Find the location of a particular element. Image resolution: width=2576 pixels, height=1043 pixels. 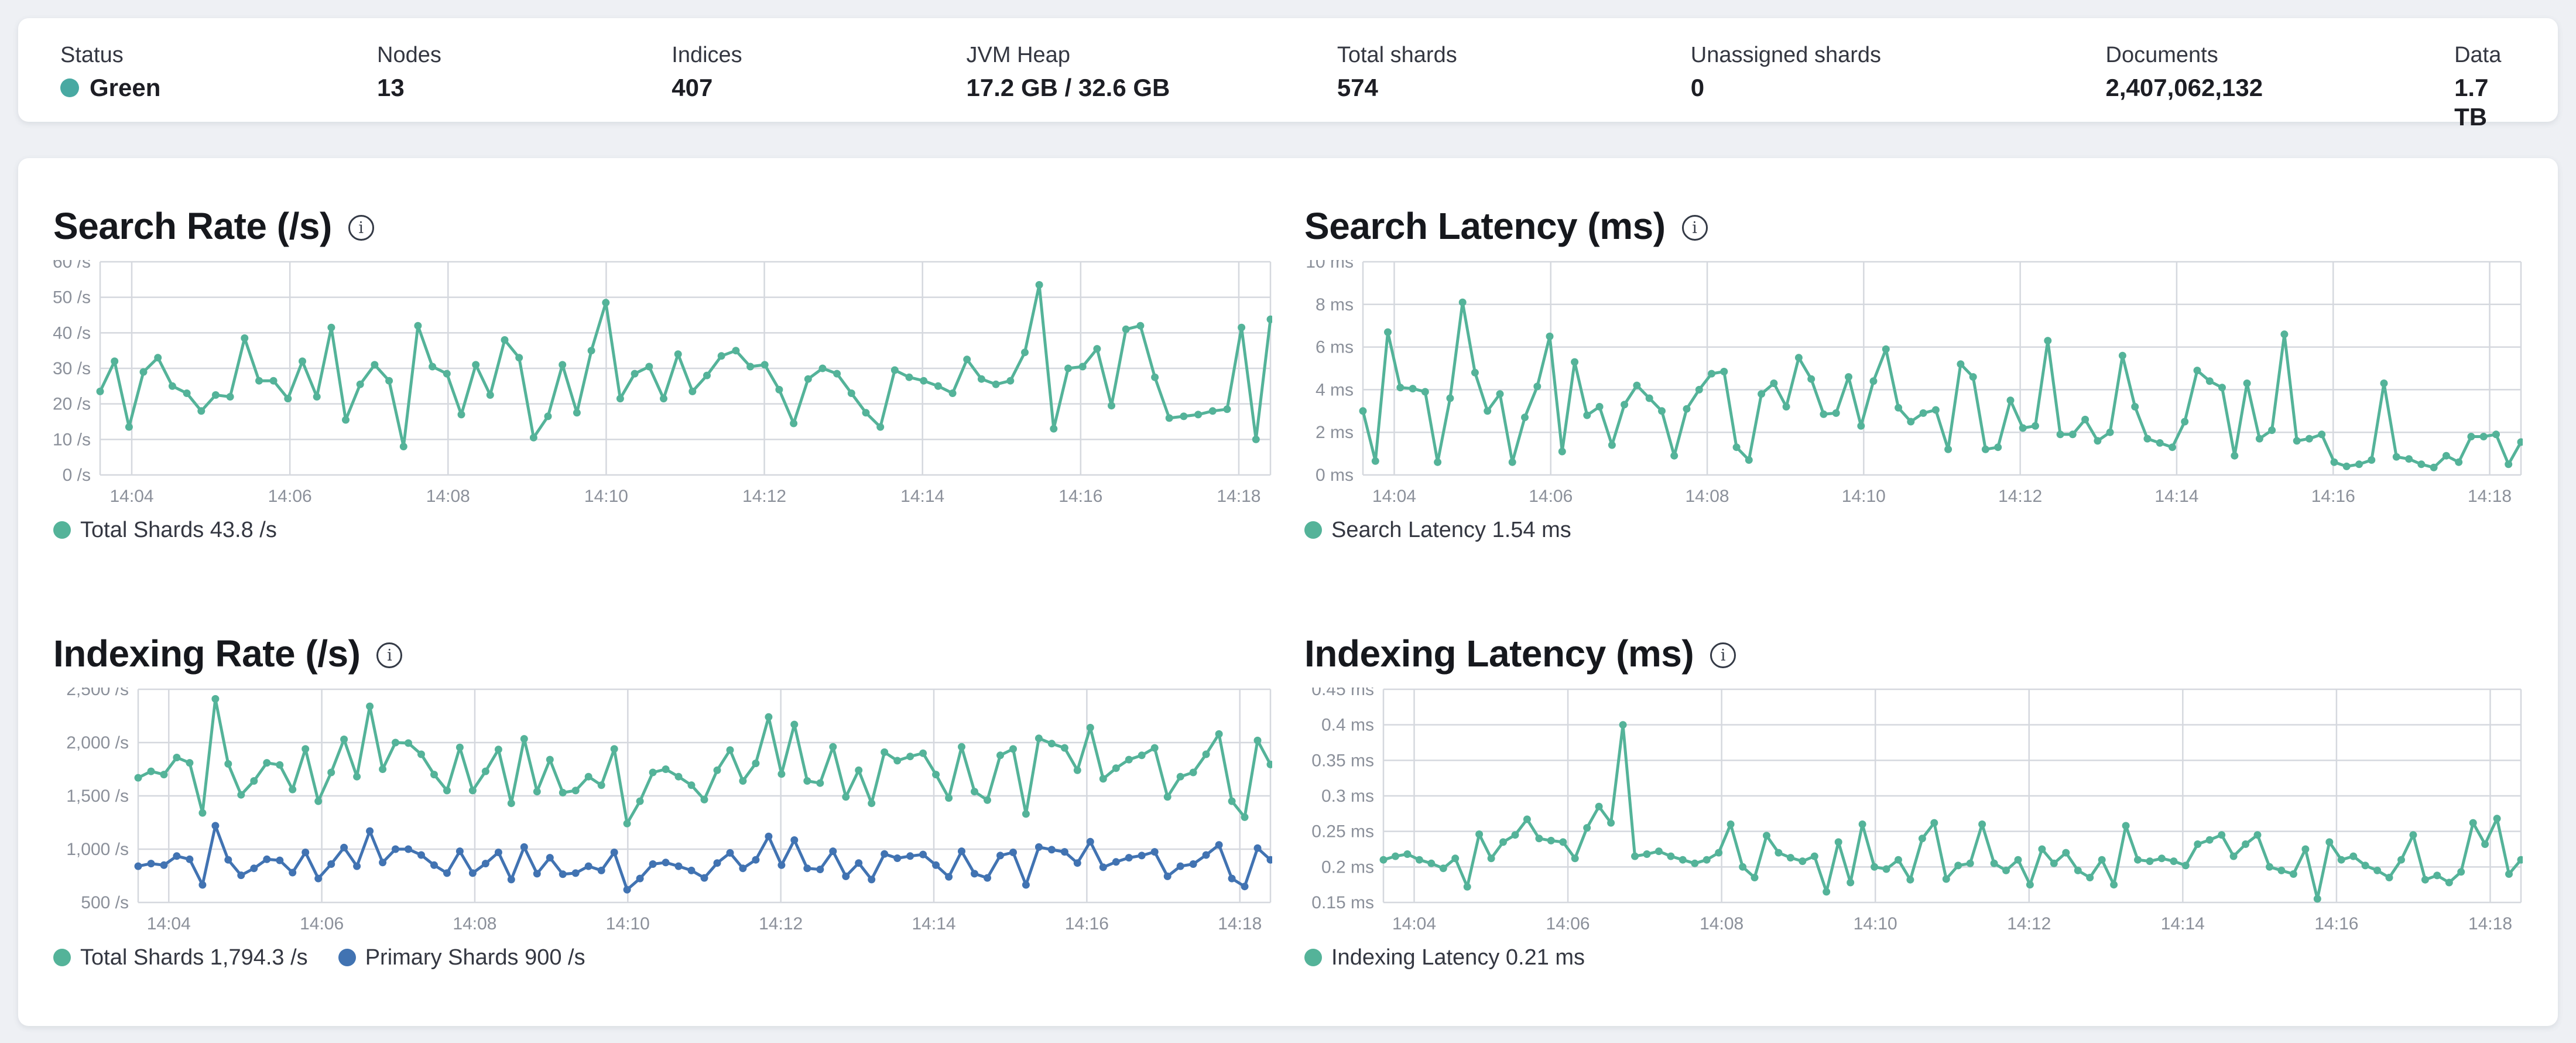

y-axis-label: 2,000 /s is located at coordinates (97, 743).